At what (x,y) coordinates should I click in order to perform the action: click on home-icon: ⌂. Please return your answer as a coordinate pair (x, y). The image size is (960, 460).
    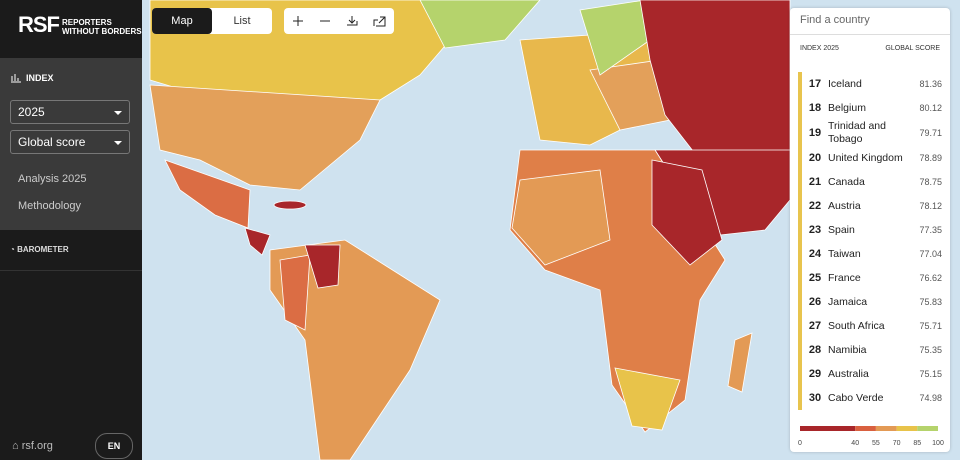
    Looking at the image, I should click on (17, 446).